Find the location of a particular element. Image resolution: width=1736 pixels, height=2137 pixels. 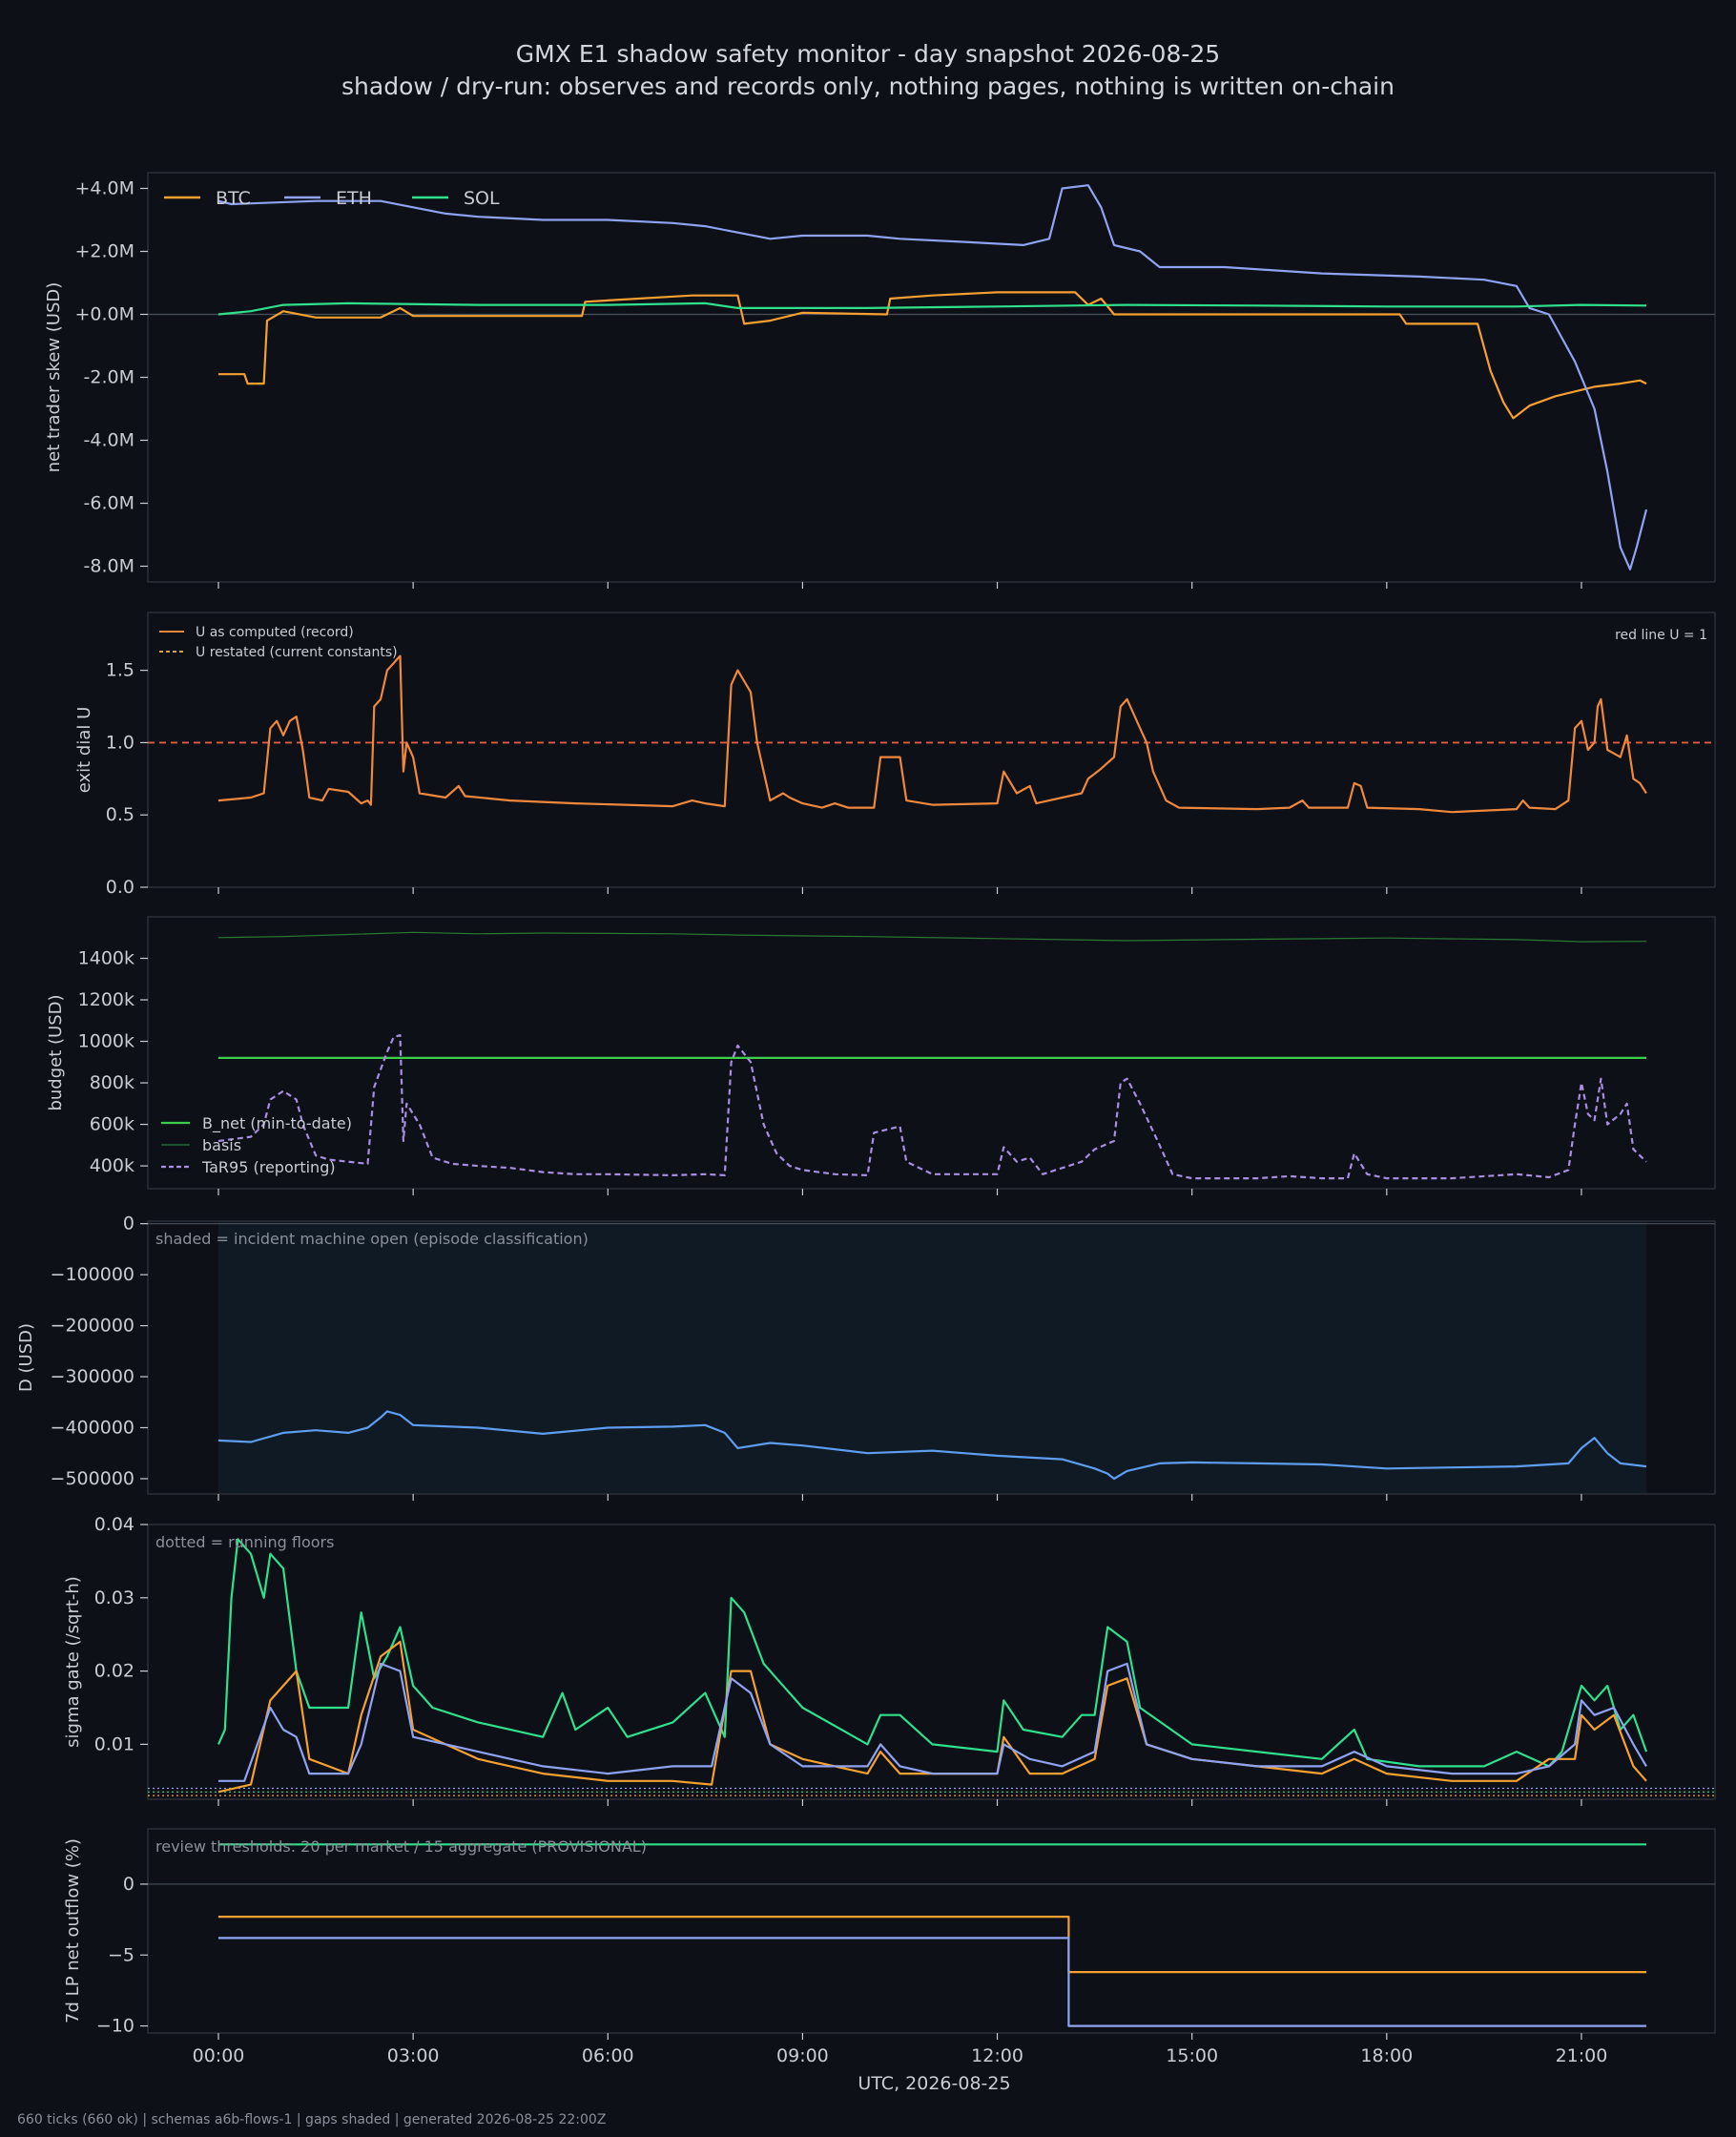

panel-lp is located at coordinates (928, 1934).